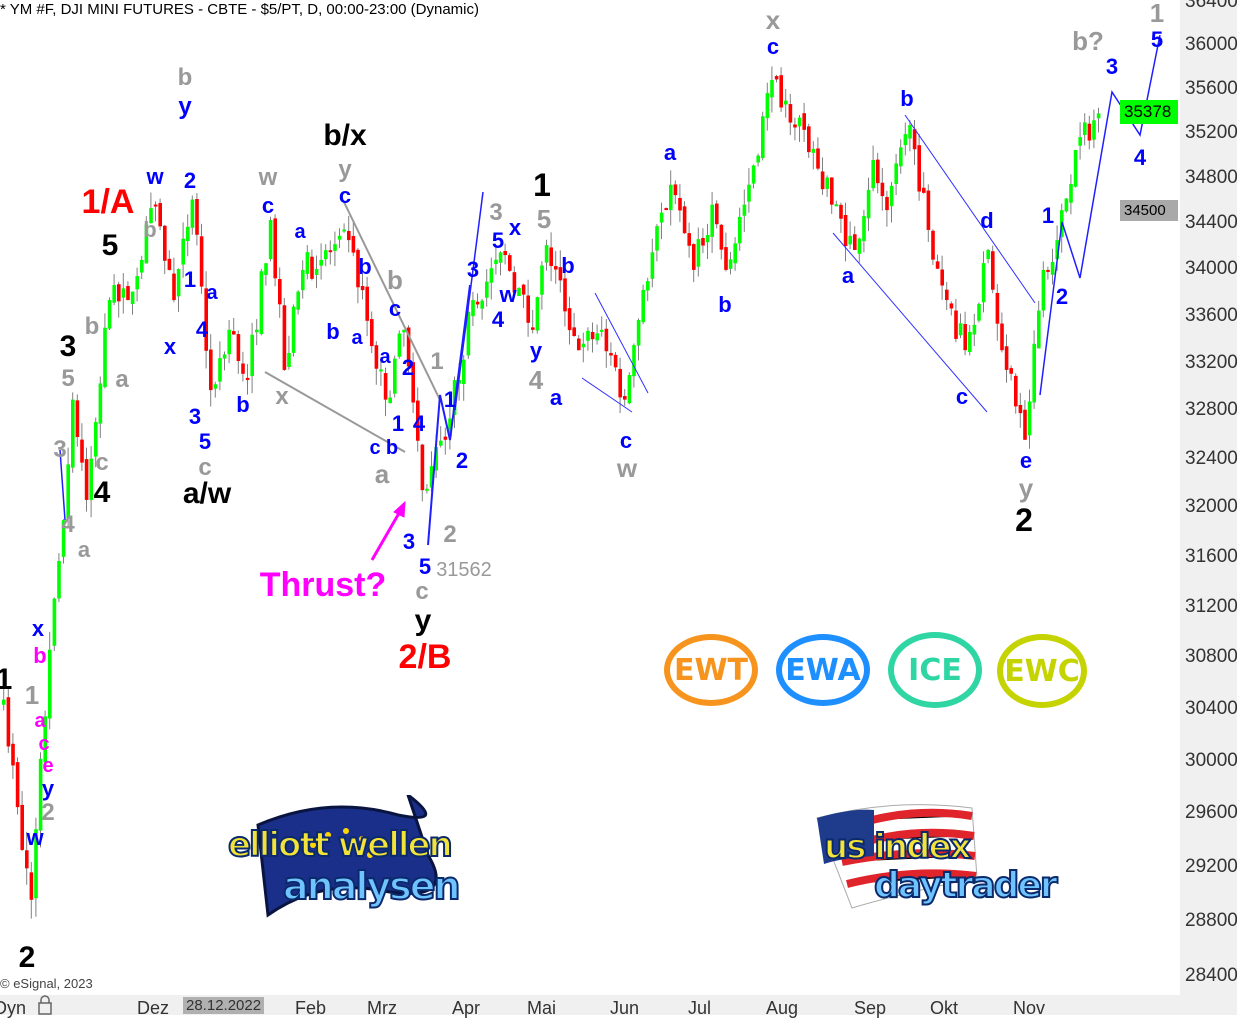  I want to click on x-tick-label: Jun, so click(625, 1008).